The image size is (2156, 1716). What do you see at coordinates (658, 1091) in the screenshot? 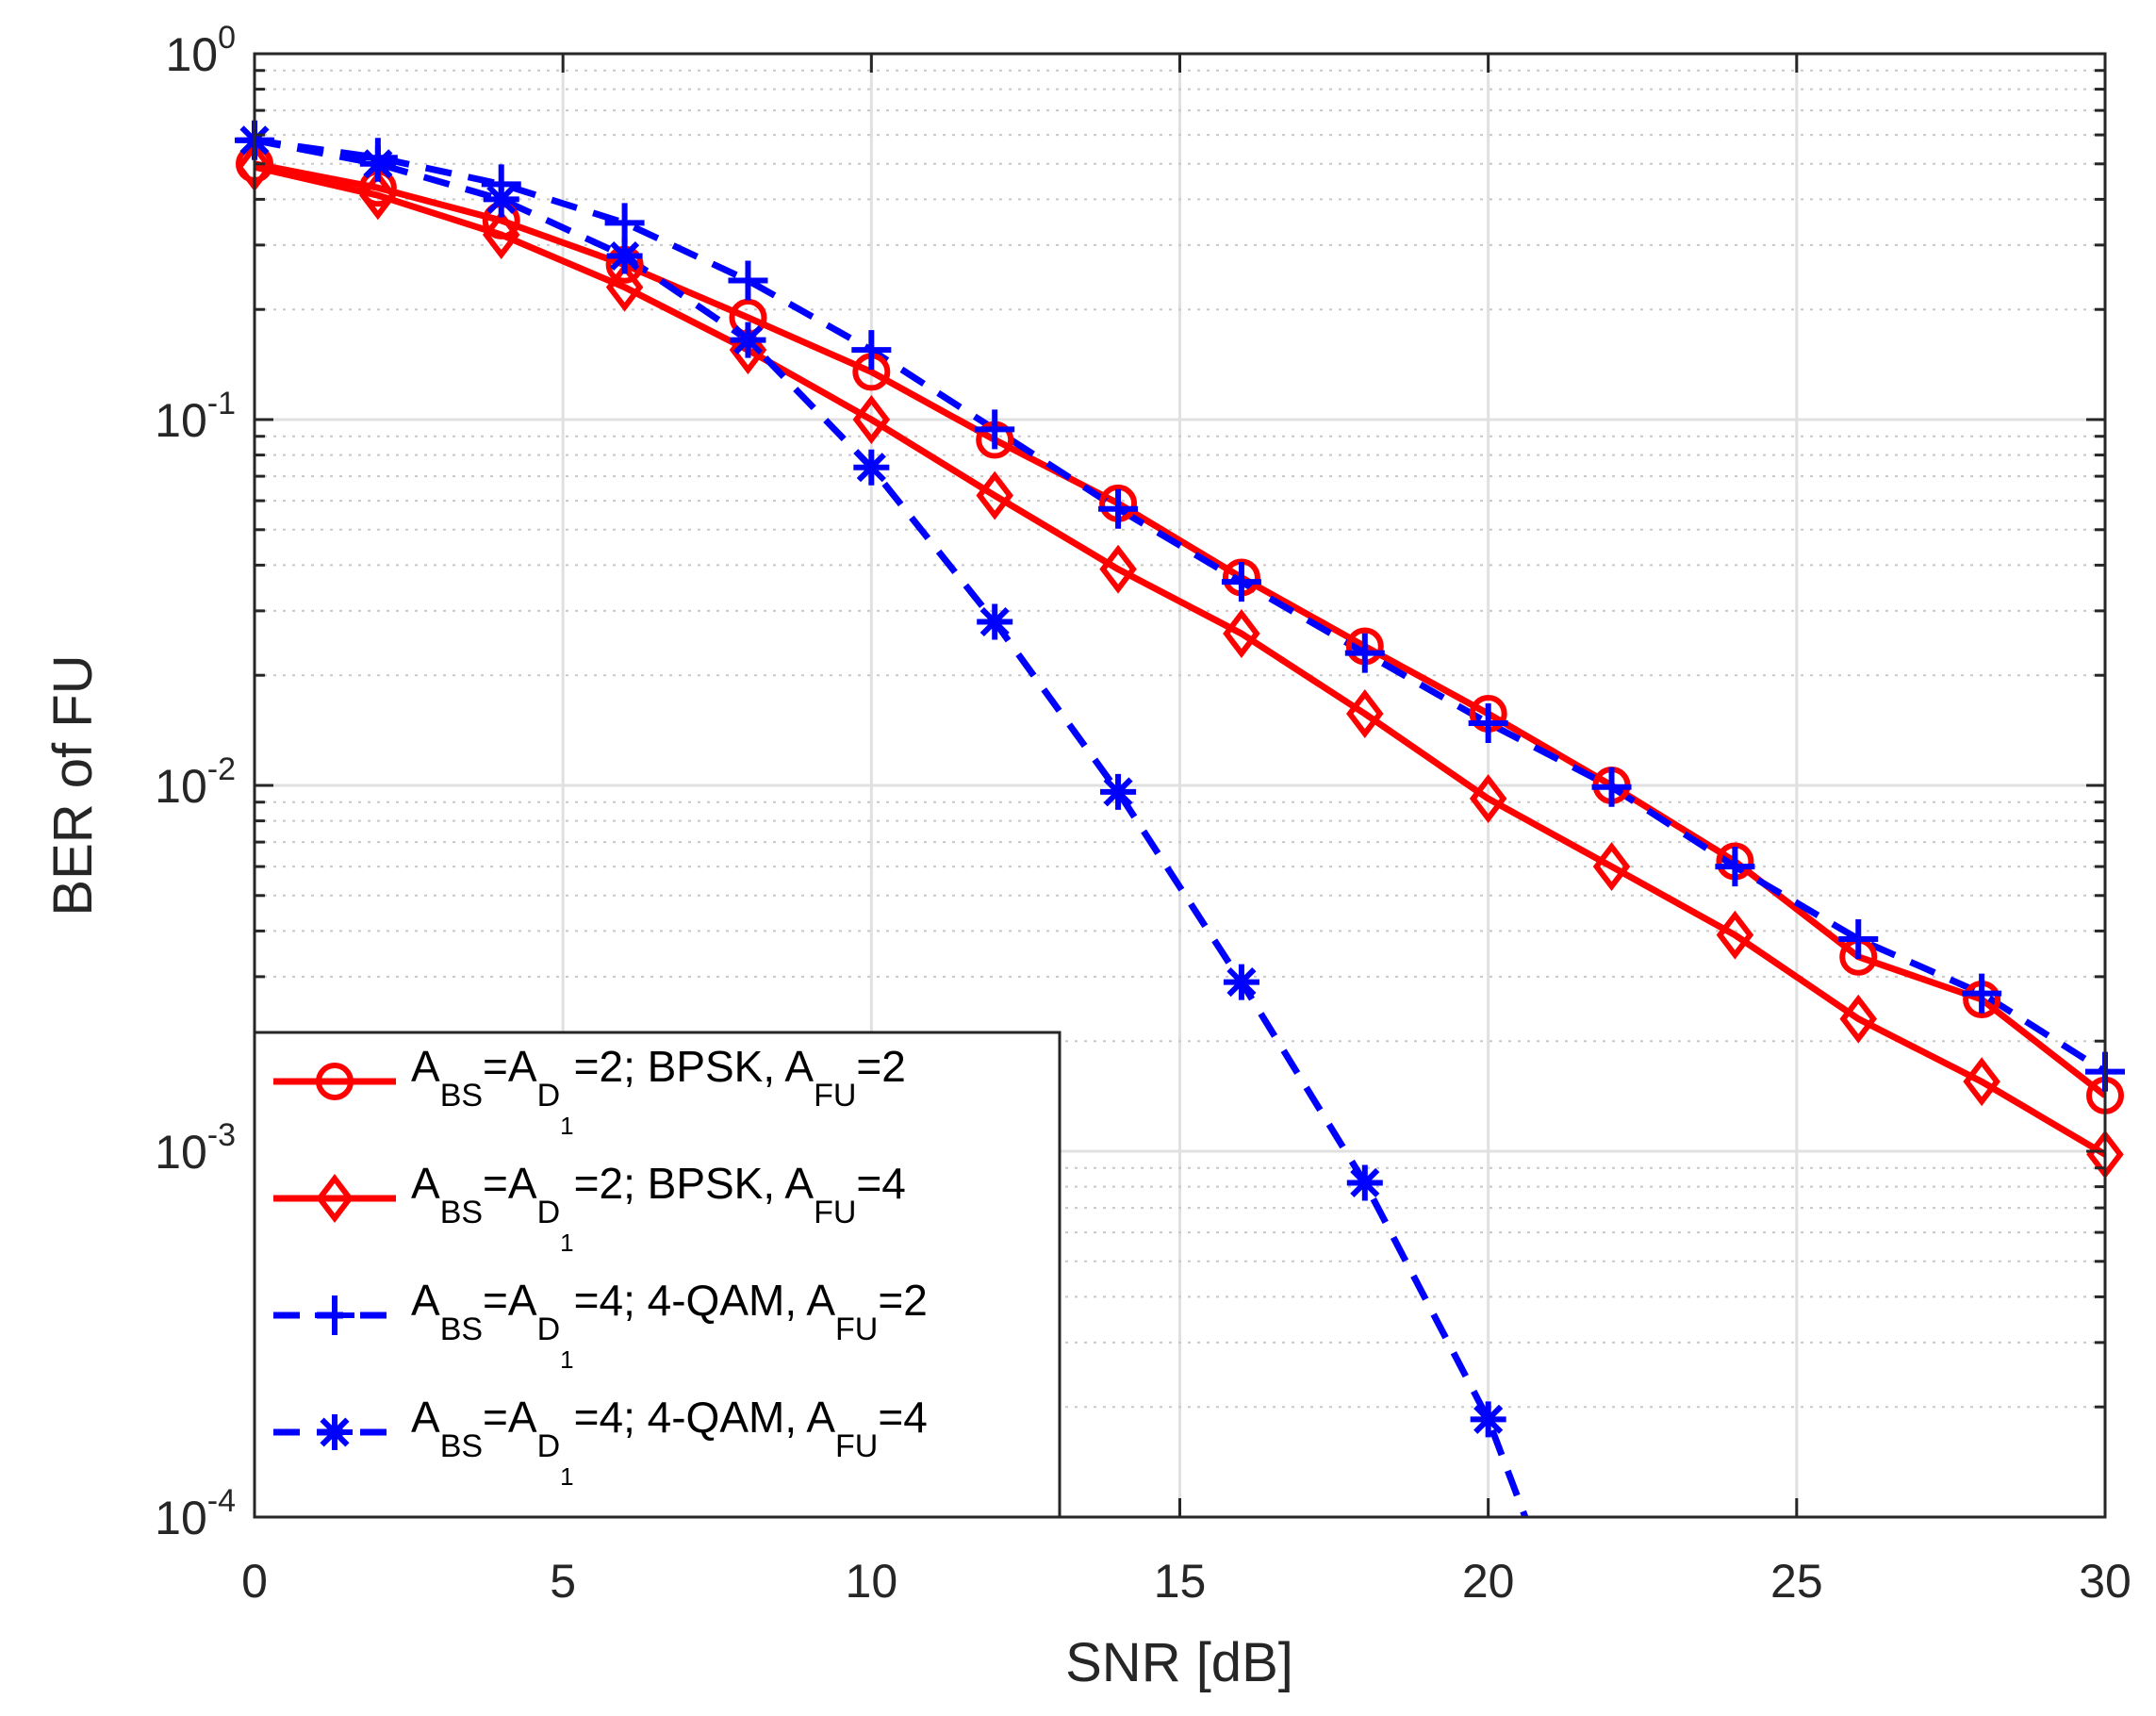
I see `legend-label-1: ABS=AD1=2; BPSK, AFU=2` at bounding box center [658, 1091].